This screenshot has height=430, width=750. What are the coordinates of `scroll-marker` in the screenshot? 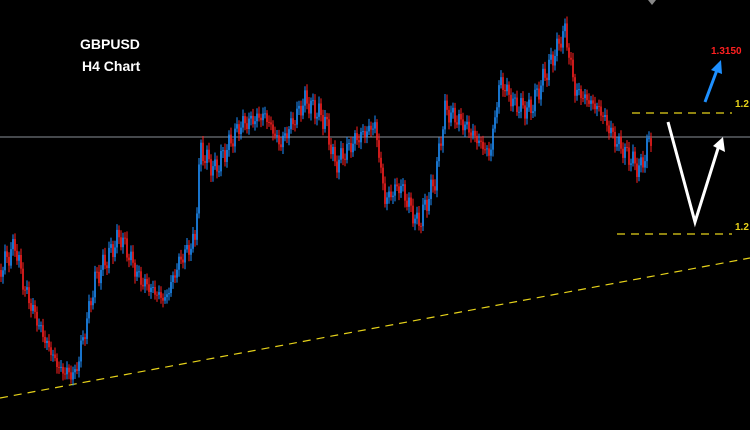 It's located at (652, 2).